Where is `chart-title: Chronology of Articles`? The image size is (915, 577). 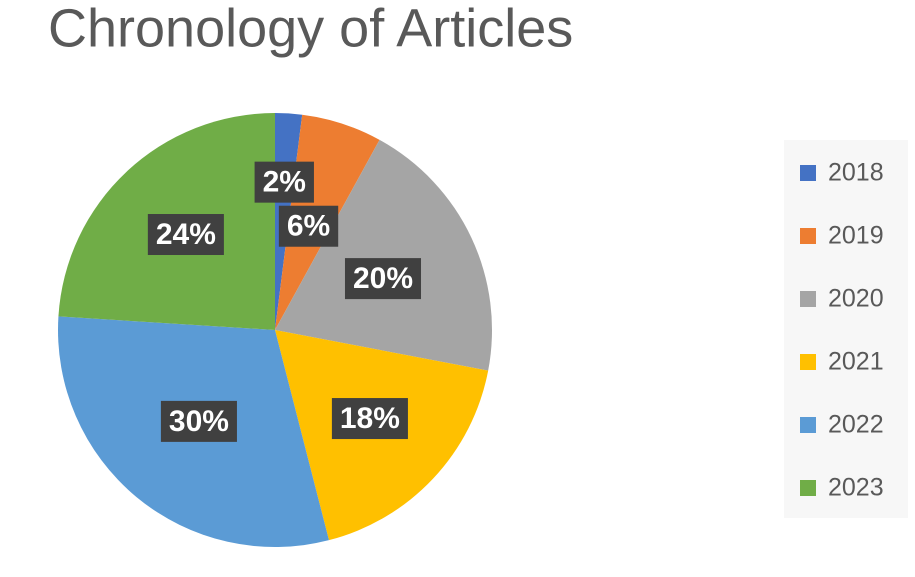 chart-title: Chronology of Articles is located at coordinates (310, 29).